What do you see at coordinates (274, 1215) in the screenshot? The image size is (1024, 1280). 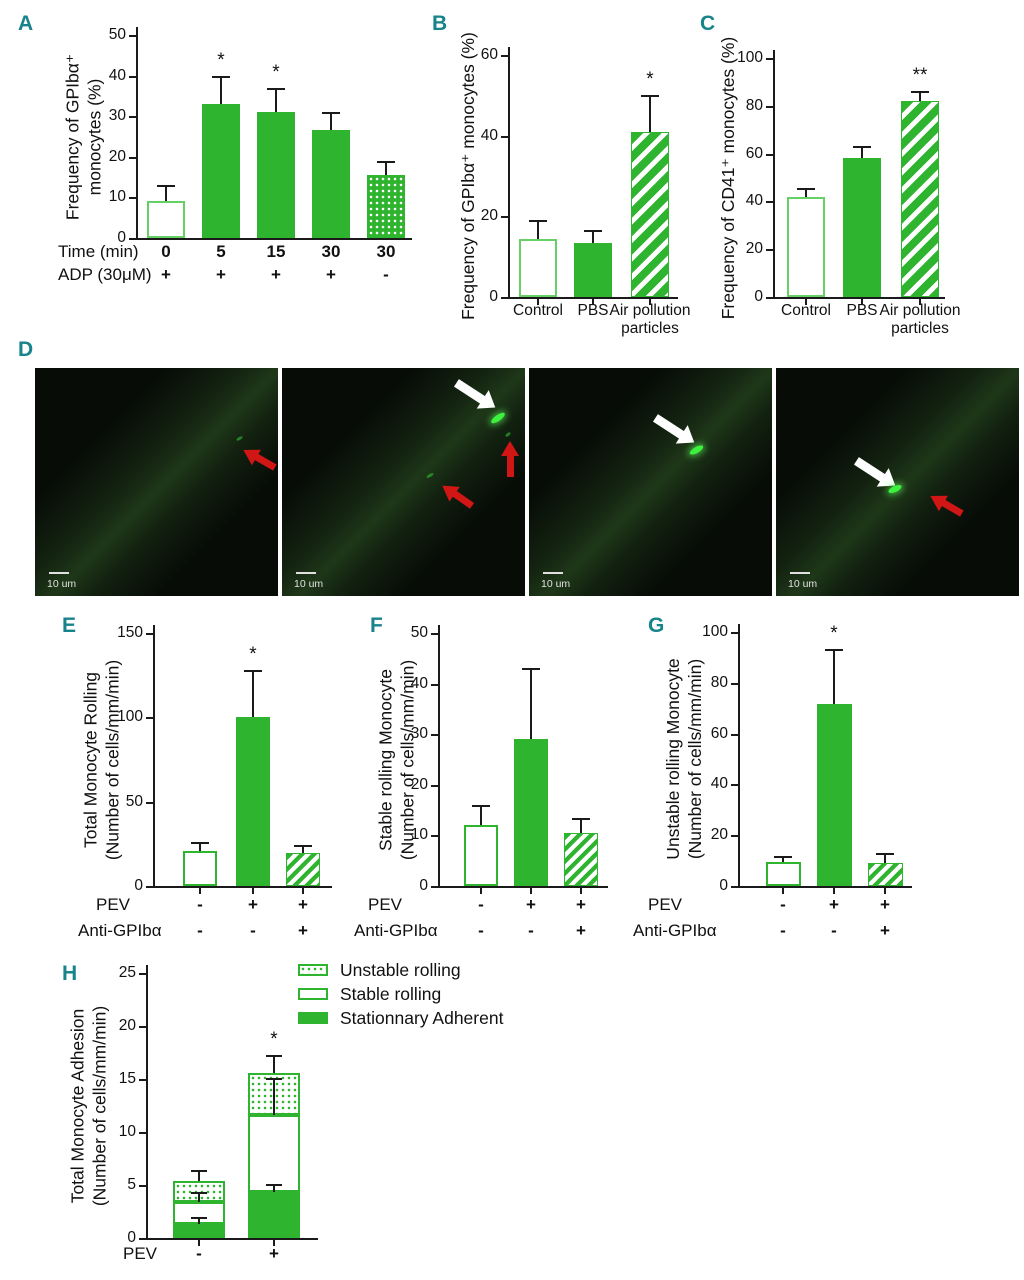 I see `segment-stationnary-adherent` at bounding box center [274, 1215].